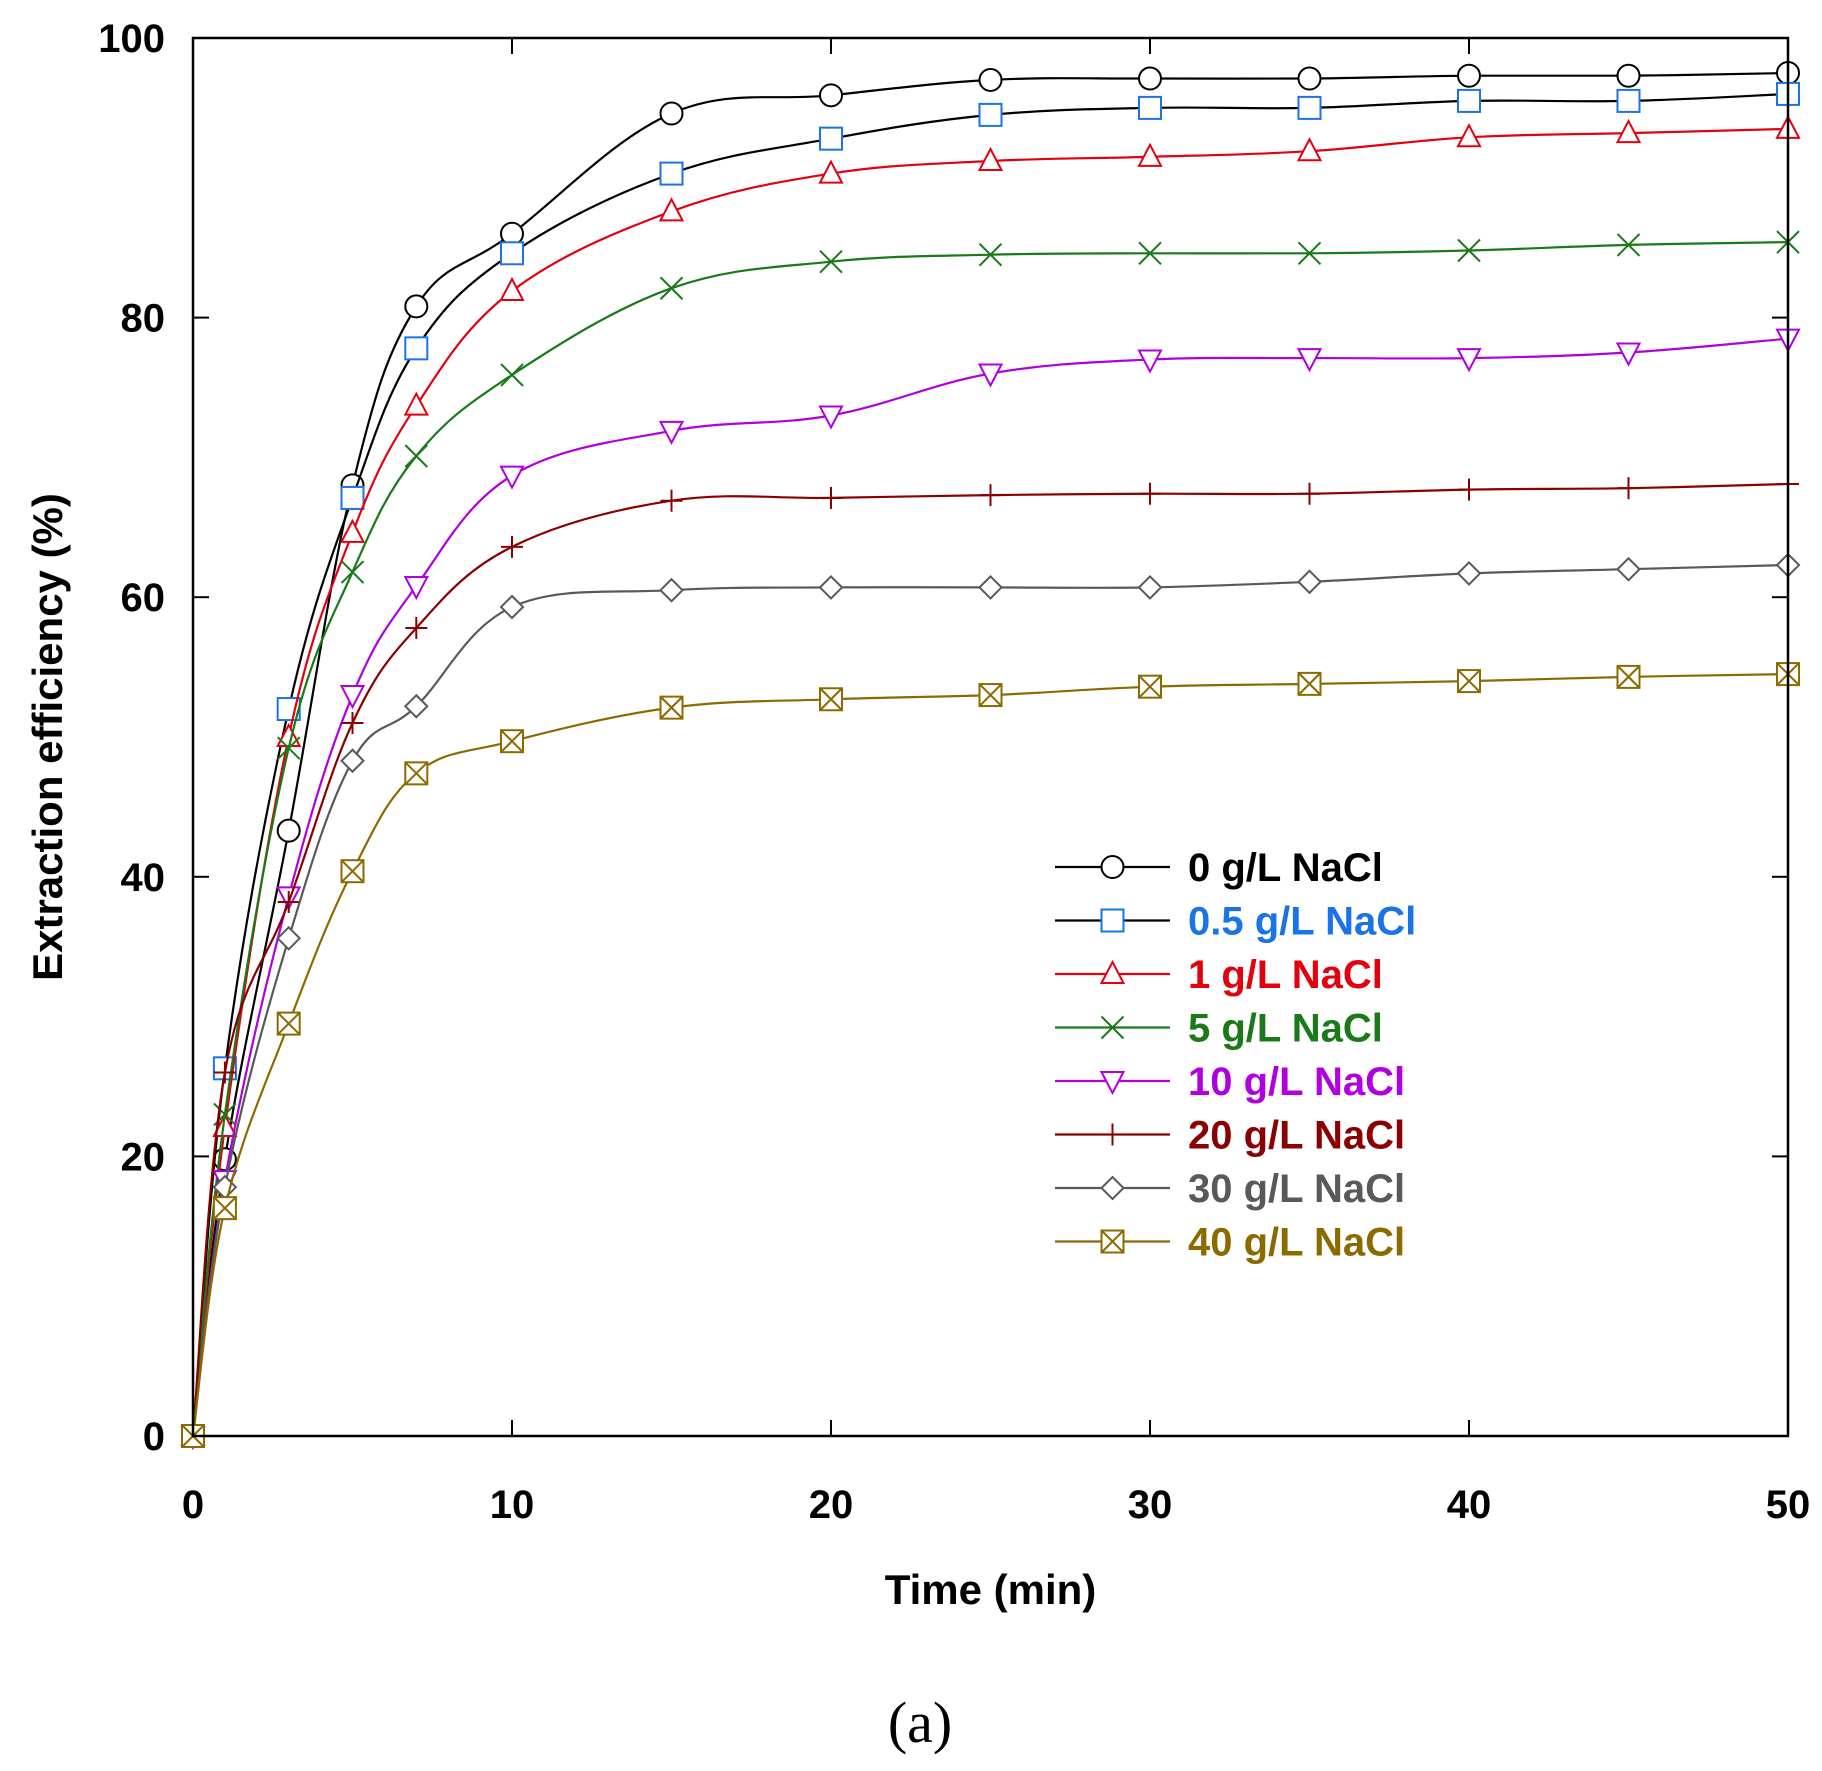 Image resolution: width=1822 pixels, height=1771 pixels. Describe the element at coordinates (1150, 1505) in the screenshot. I see `x-tick-label: 30` at that location.